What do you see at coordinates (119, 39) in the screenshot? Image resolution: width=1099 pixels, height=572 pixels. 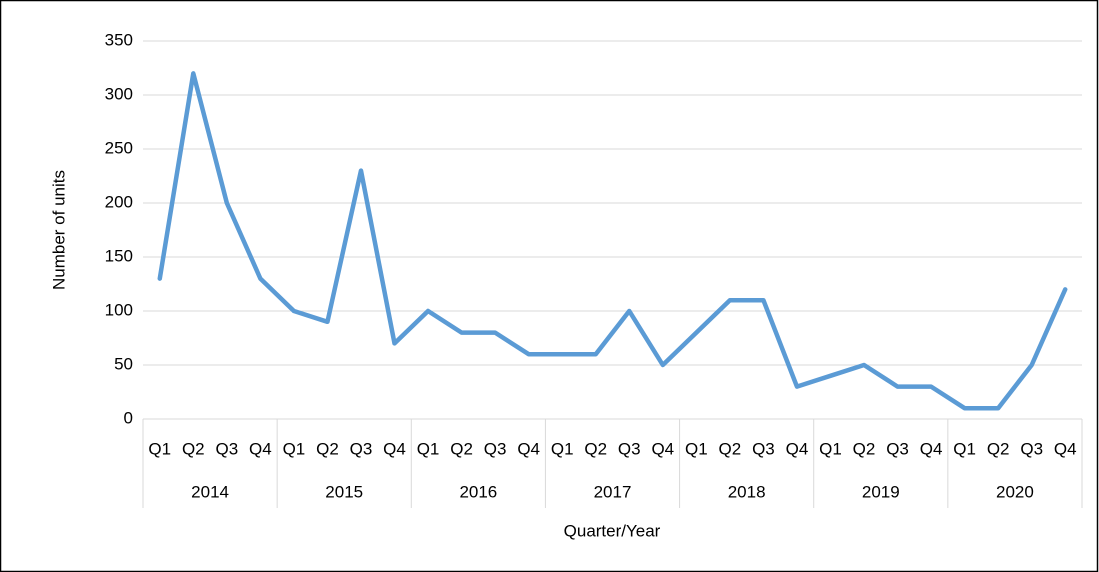 I see `y-tick-label: 350` at bounding box center [119, 39].